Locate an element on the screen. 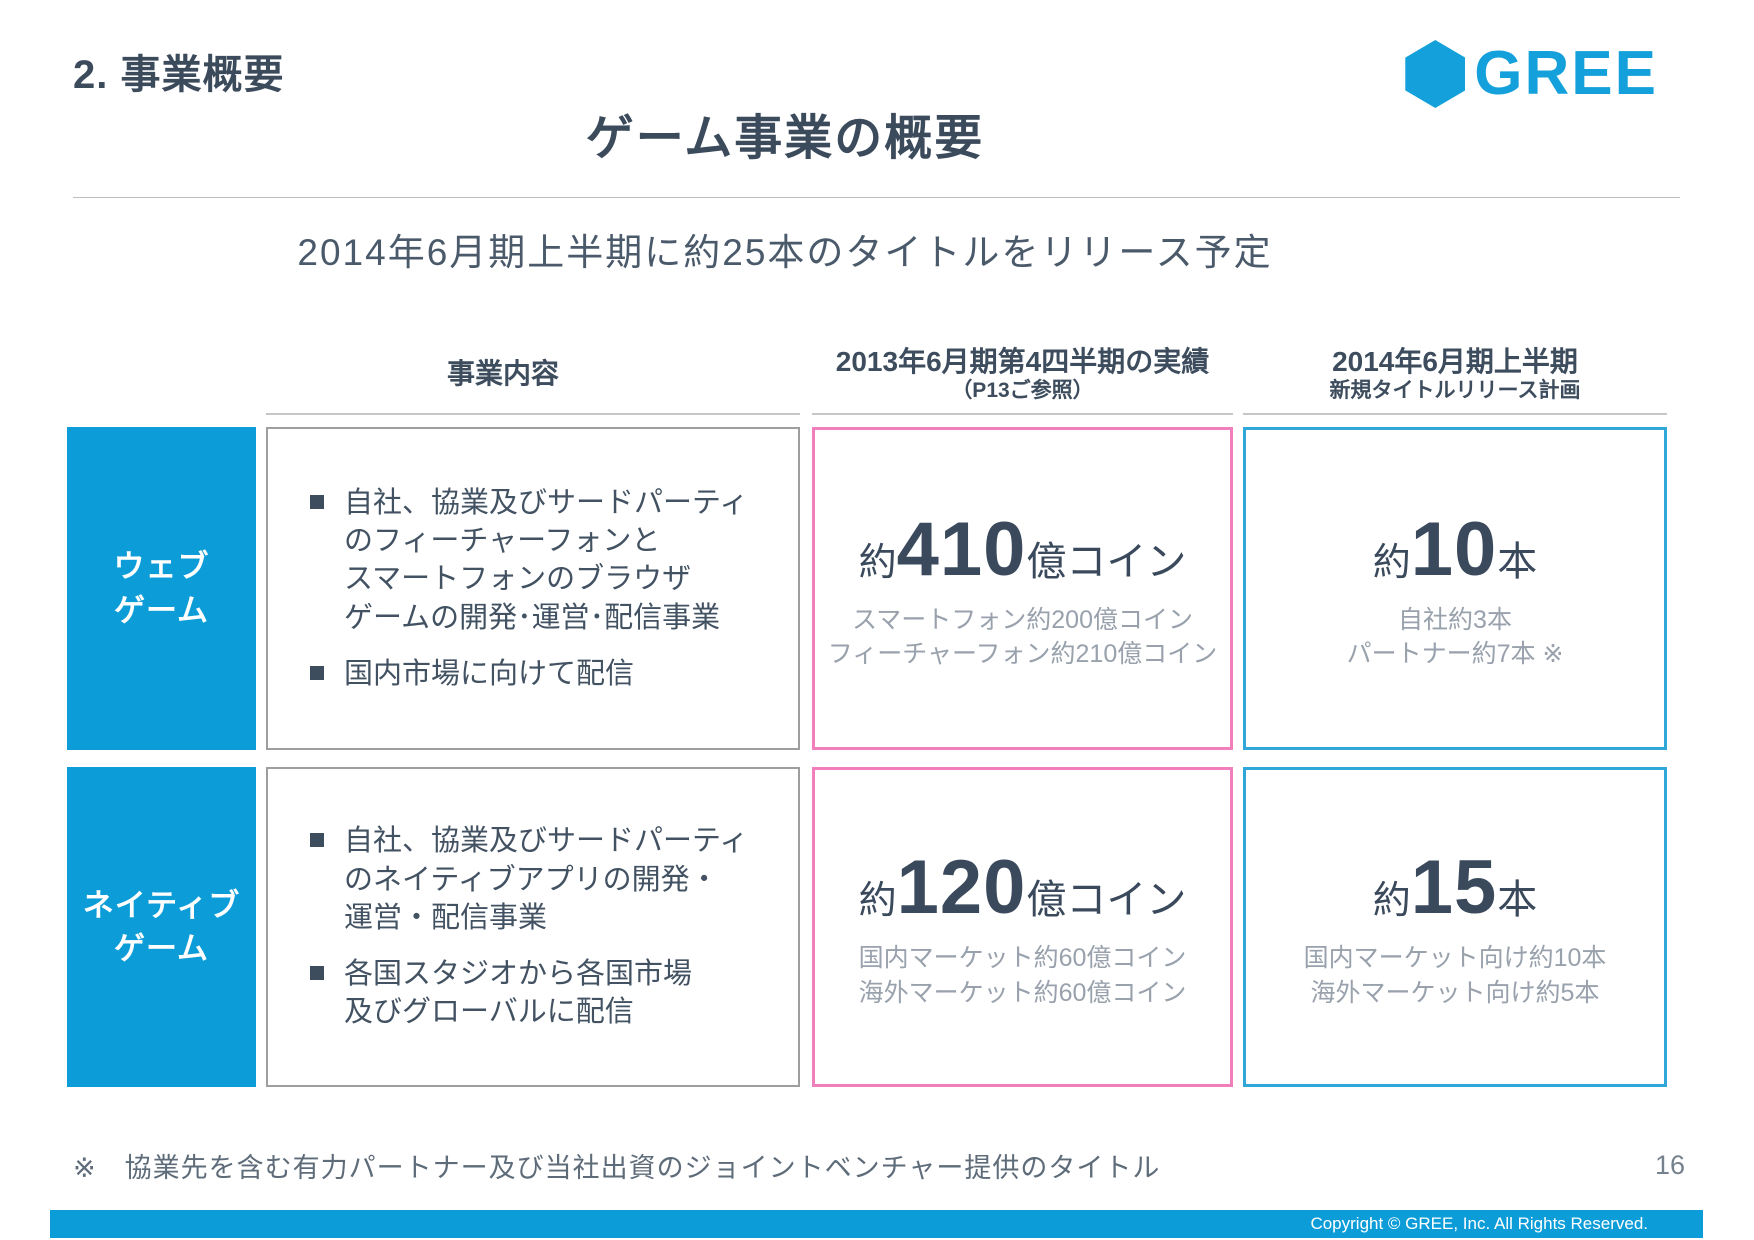 The image size is (1754, 1240). metric-value: 10 is located at coordinates (1454, 549).